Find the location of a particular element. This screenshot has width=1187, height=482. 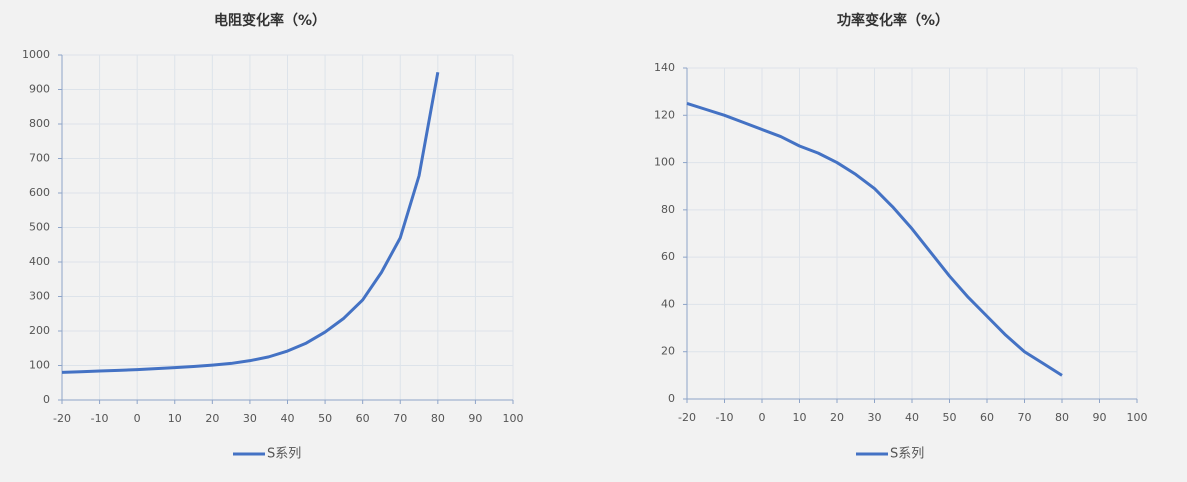

y-tick-label: 20 is located at coordinates (668, 351).